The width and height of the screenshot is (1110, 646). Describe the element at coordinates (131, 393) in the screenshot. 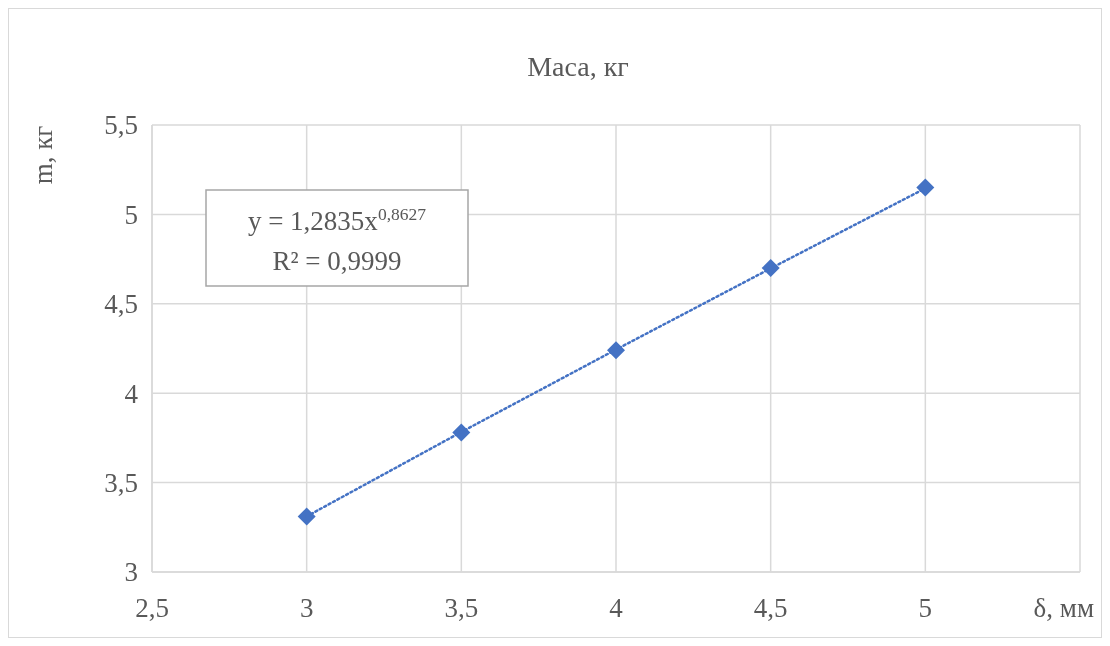

I see `y-tick-label: 4` at that location.